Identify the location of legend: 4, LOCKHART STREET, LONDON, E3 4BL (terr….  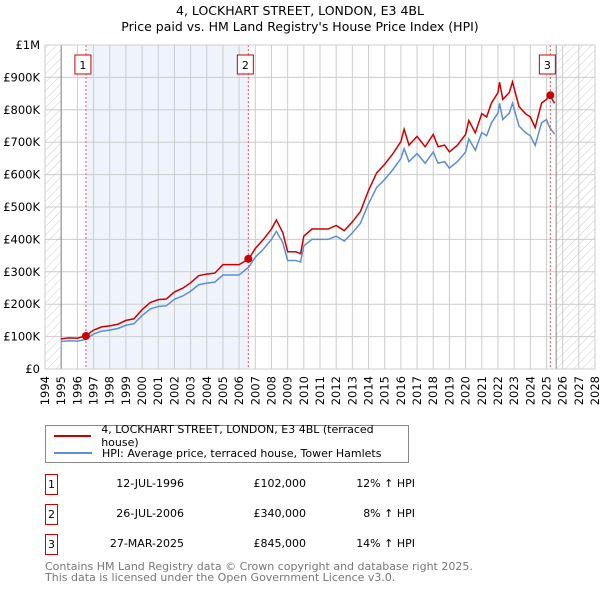
(227, 443).